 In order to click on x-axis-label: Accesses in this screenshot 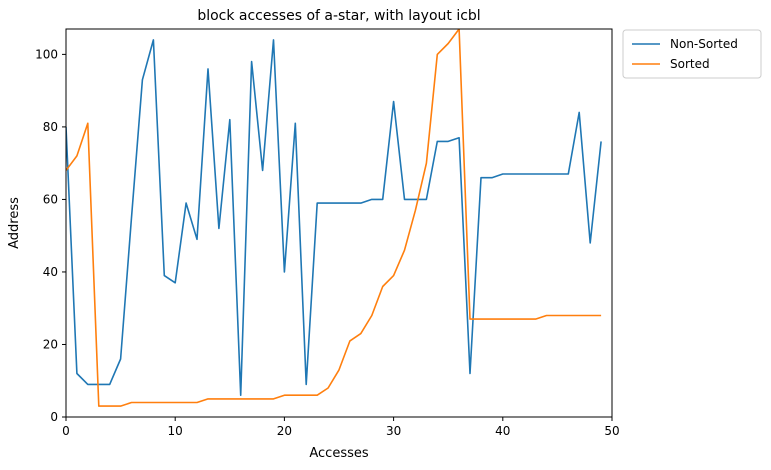, I will do `click(339, 453)`.